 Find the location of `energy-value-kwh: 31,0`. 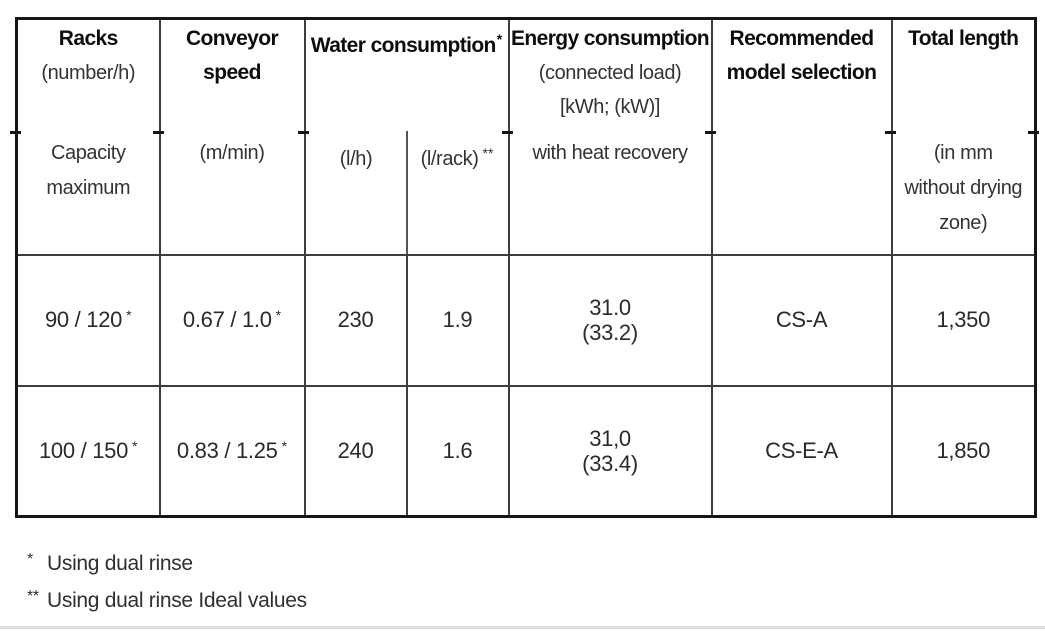

energy-value-kwh: 31,0 is located at coordinates (610, 438).